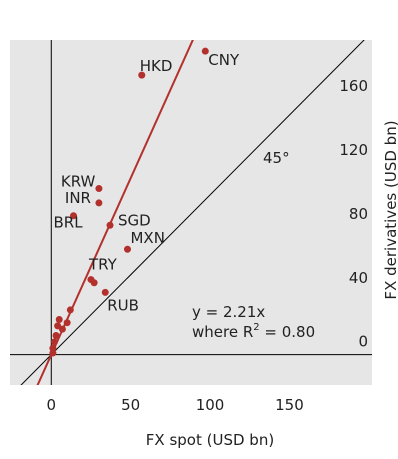  I want to click on point-label: SGD, so click(134, 220).